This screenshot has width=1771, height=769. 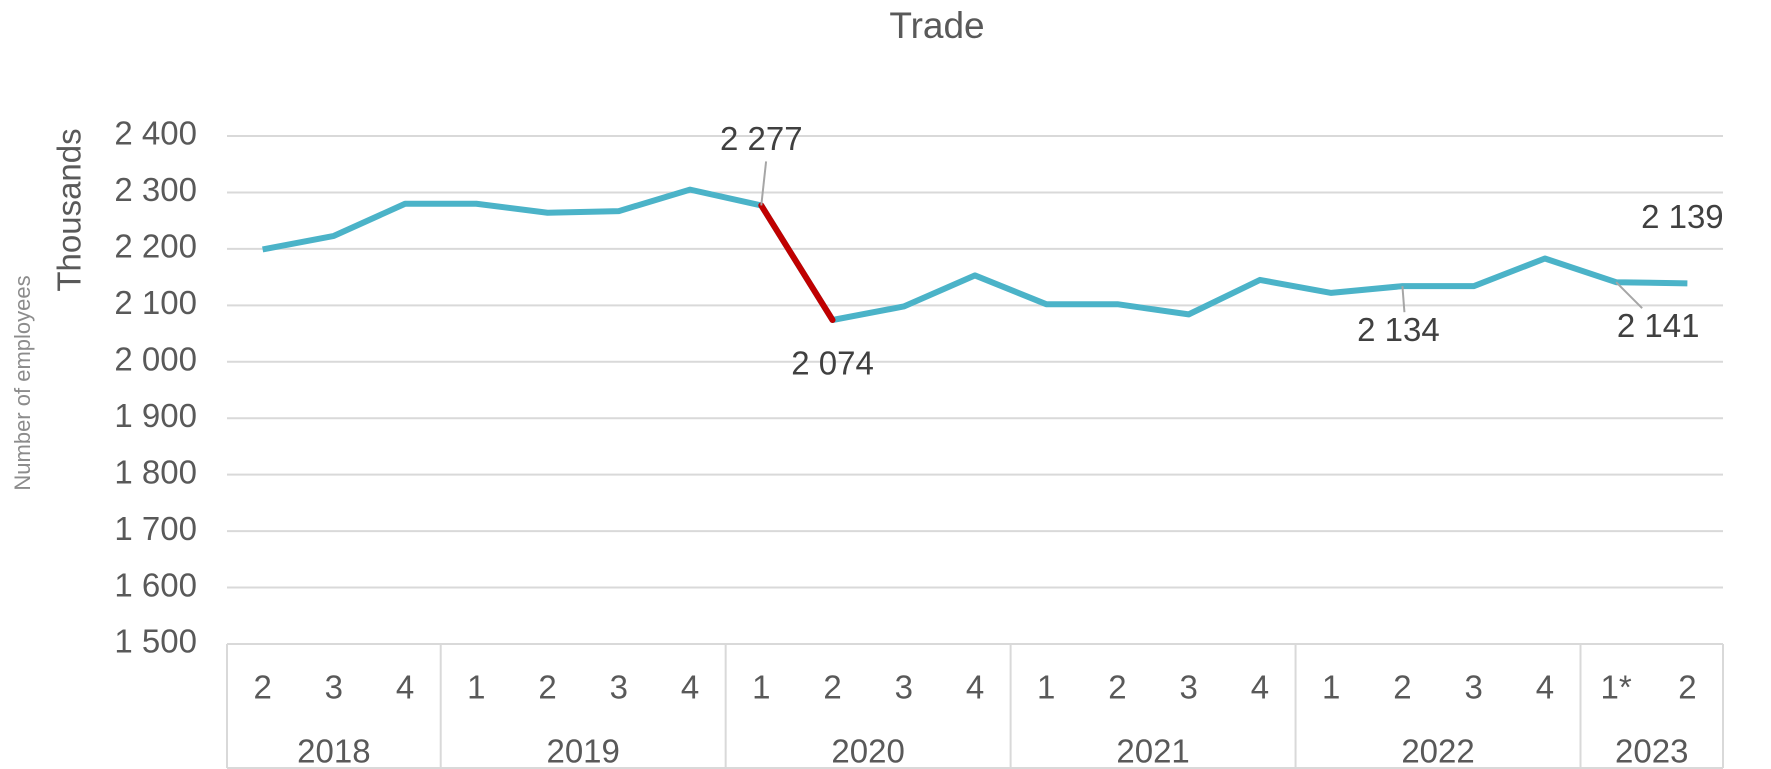 What do you see at coordinates (1152, 751) in the screenshot?
I see `x-group-label: 2021` at bounding box center [1152, 751].